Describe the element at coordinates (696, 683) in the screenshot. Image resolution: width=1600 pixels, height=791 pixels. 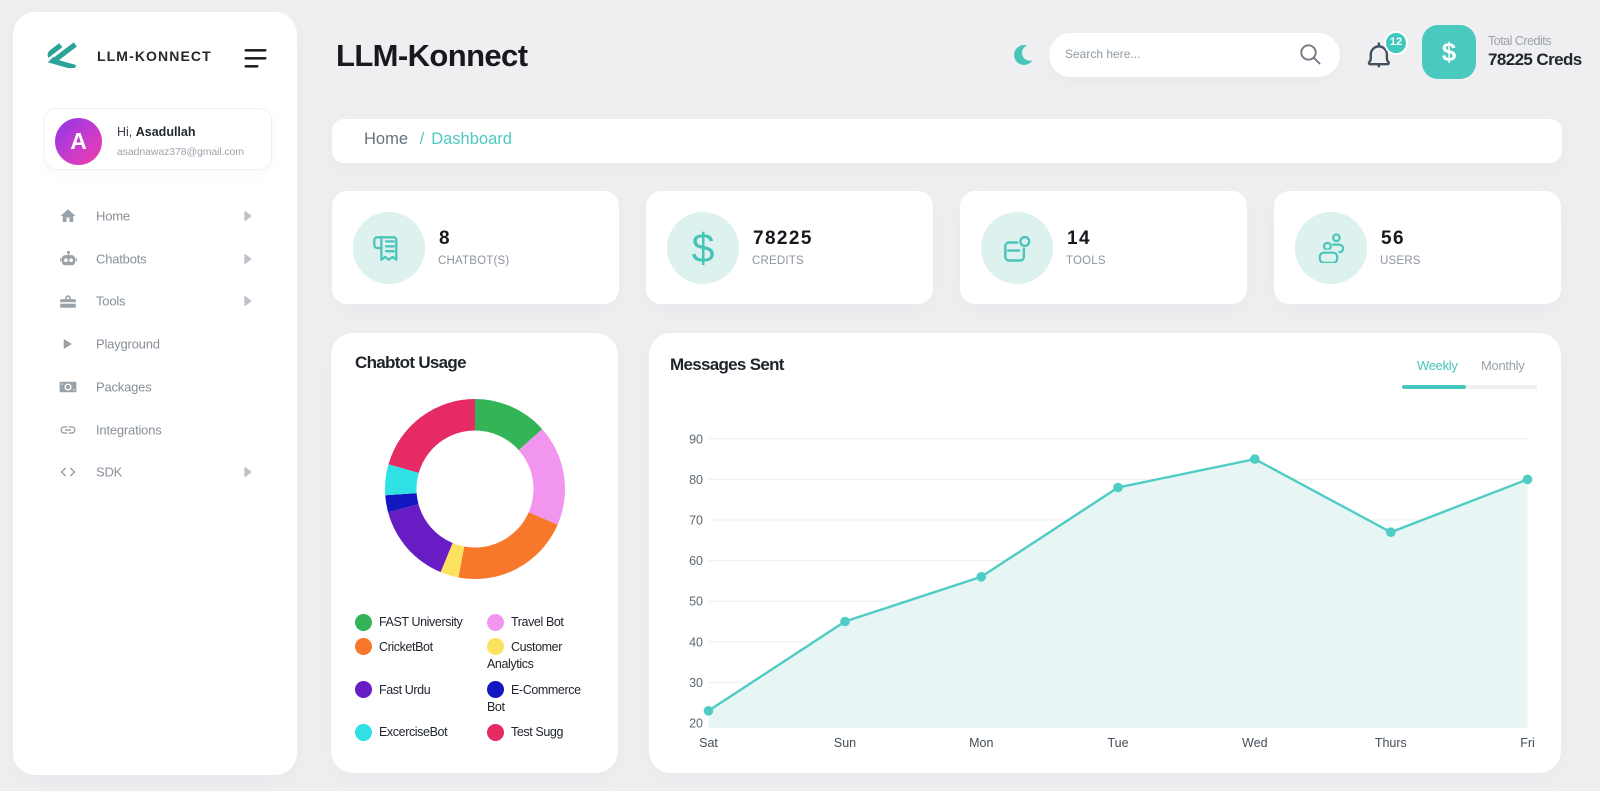
I see `svg-text: 30` at that location.